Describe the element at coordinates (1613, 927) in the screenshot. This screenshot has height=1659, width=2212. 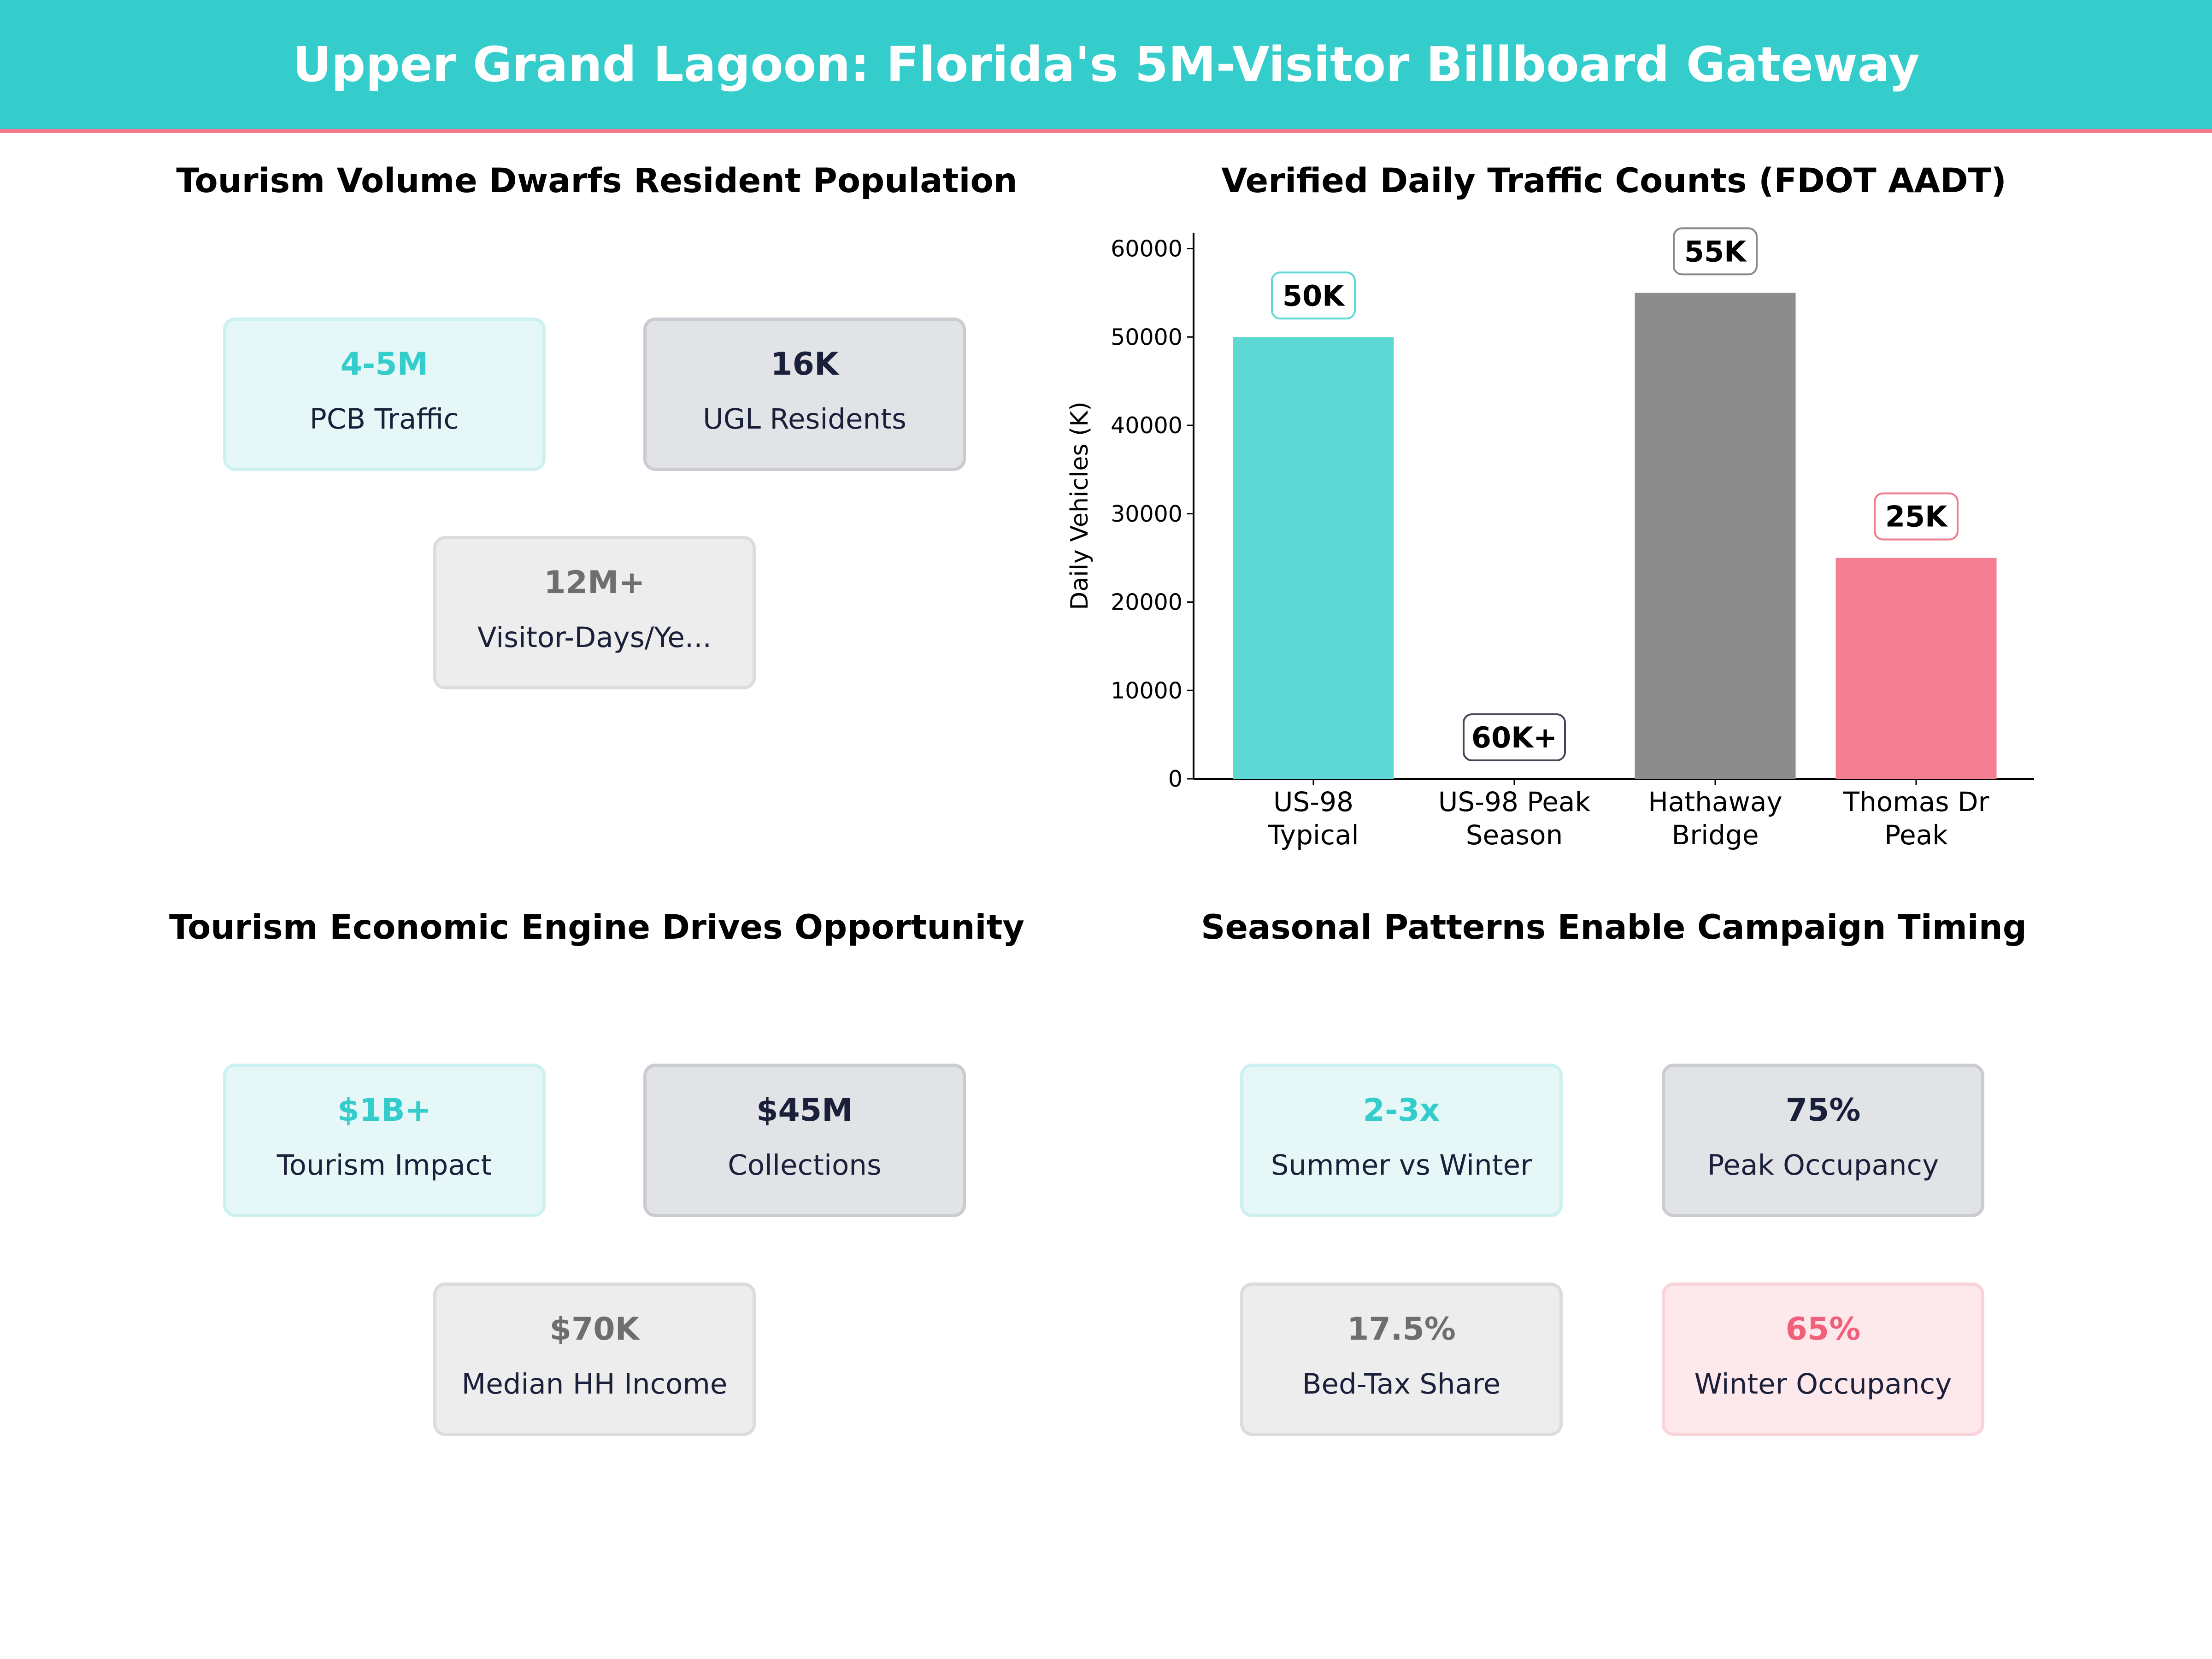
I see `seasonal-panel-title: Seasonal Patterns Enable Campaign Timing` at that location.